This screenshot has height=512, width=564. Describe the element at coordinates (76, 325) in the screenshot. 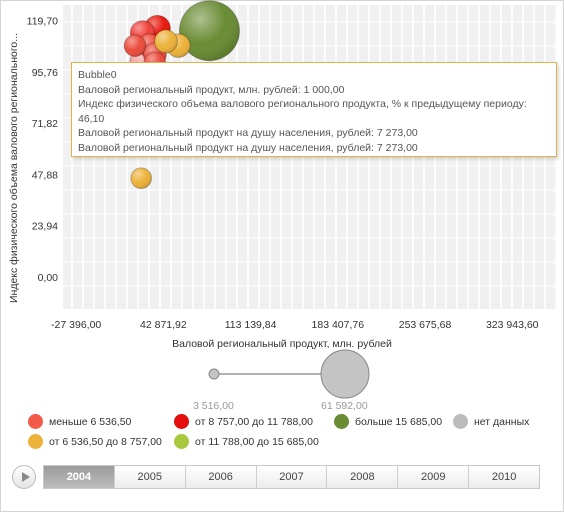

I see `x-tick-label: -27 396,00` at that location.